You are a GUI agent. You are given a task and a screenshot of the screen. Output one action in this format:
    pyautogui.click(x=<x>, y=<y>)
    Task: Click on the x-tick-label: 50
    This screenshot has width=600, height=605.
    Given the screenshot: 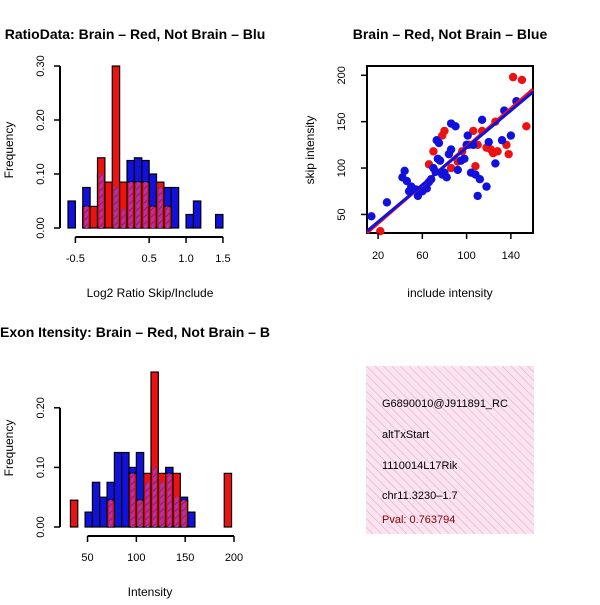 What is the action you would take?
    pyautogui.click(x=87, y=558)
    